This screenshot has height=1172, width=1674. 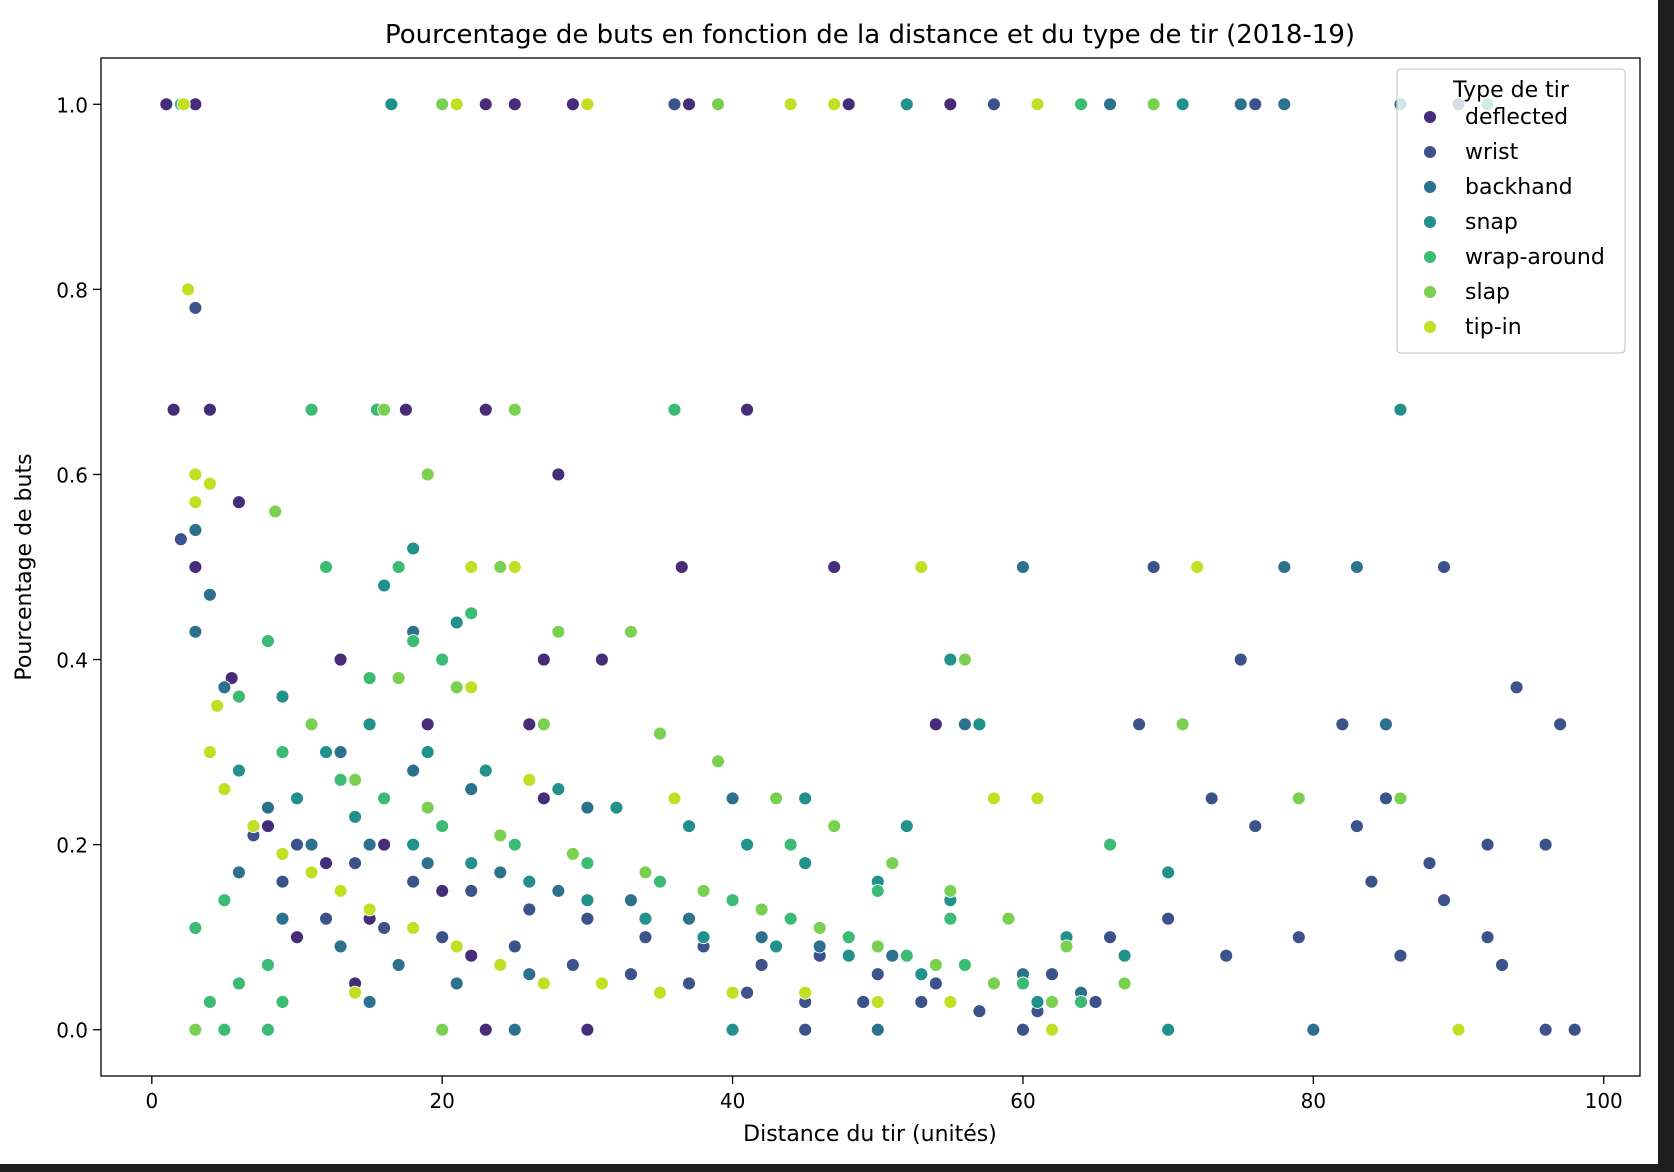 What do you see at coordinates (1666, 586) in the screenshot?
I see `window-edge-right` at bounding box center [1666, 586].